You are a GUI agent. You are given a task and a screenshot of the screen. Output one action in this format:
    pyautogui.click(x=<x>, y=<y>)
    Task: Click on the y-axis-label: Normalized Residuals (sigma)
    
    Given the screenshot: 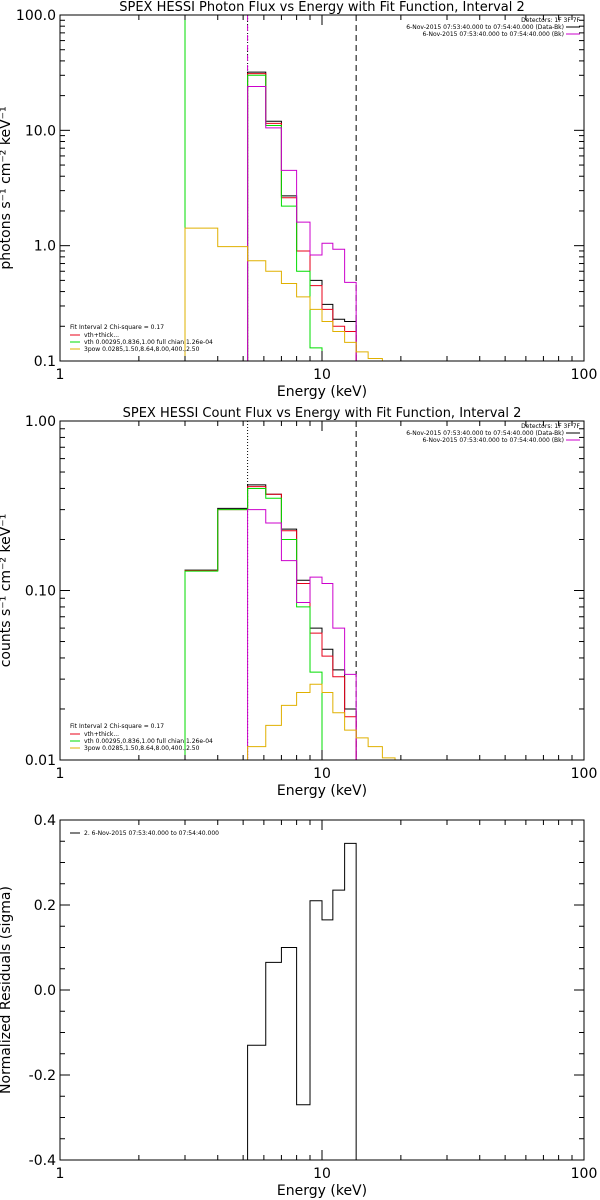 What is the action you would take?
    pyautogui.click(x=7, y=990)
    